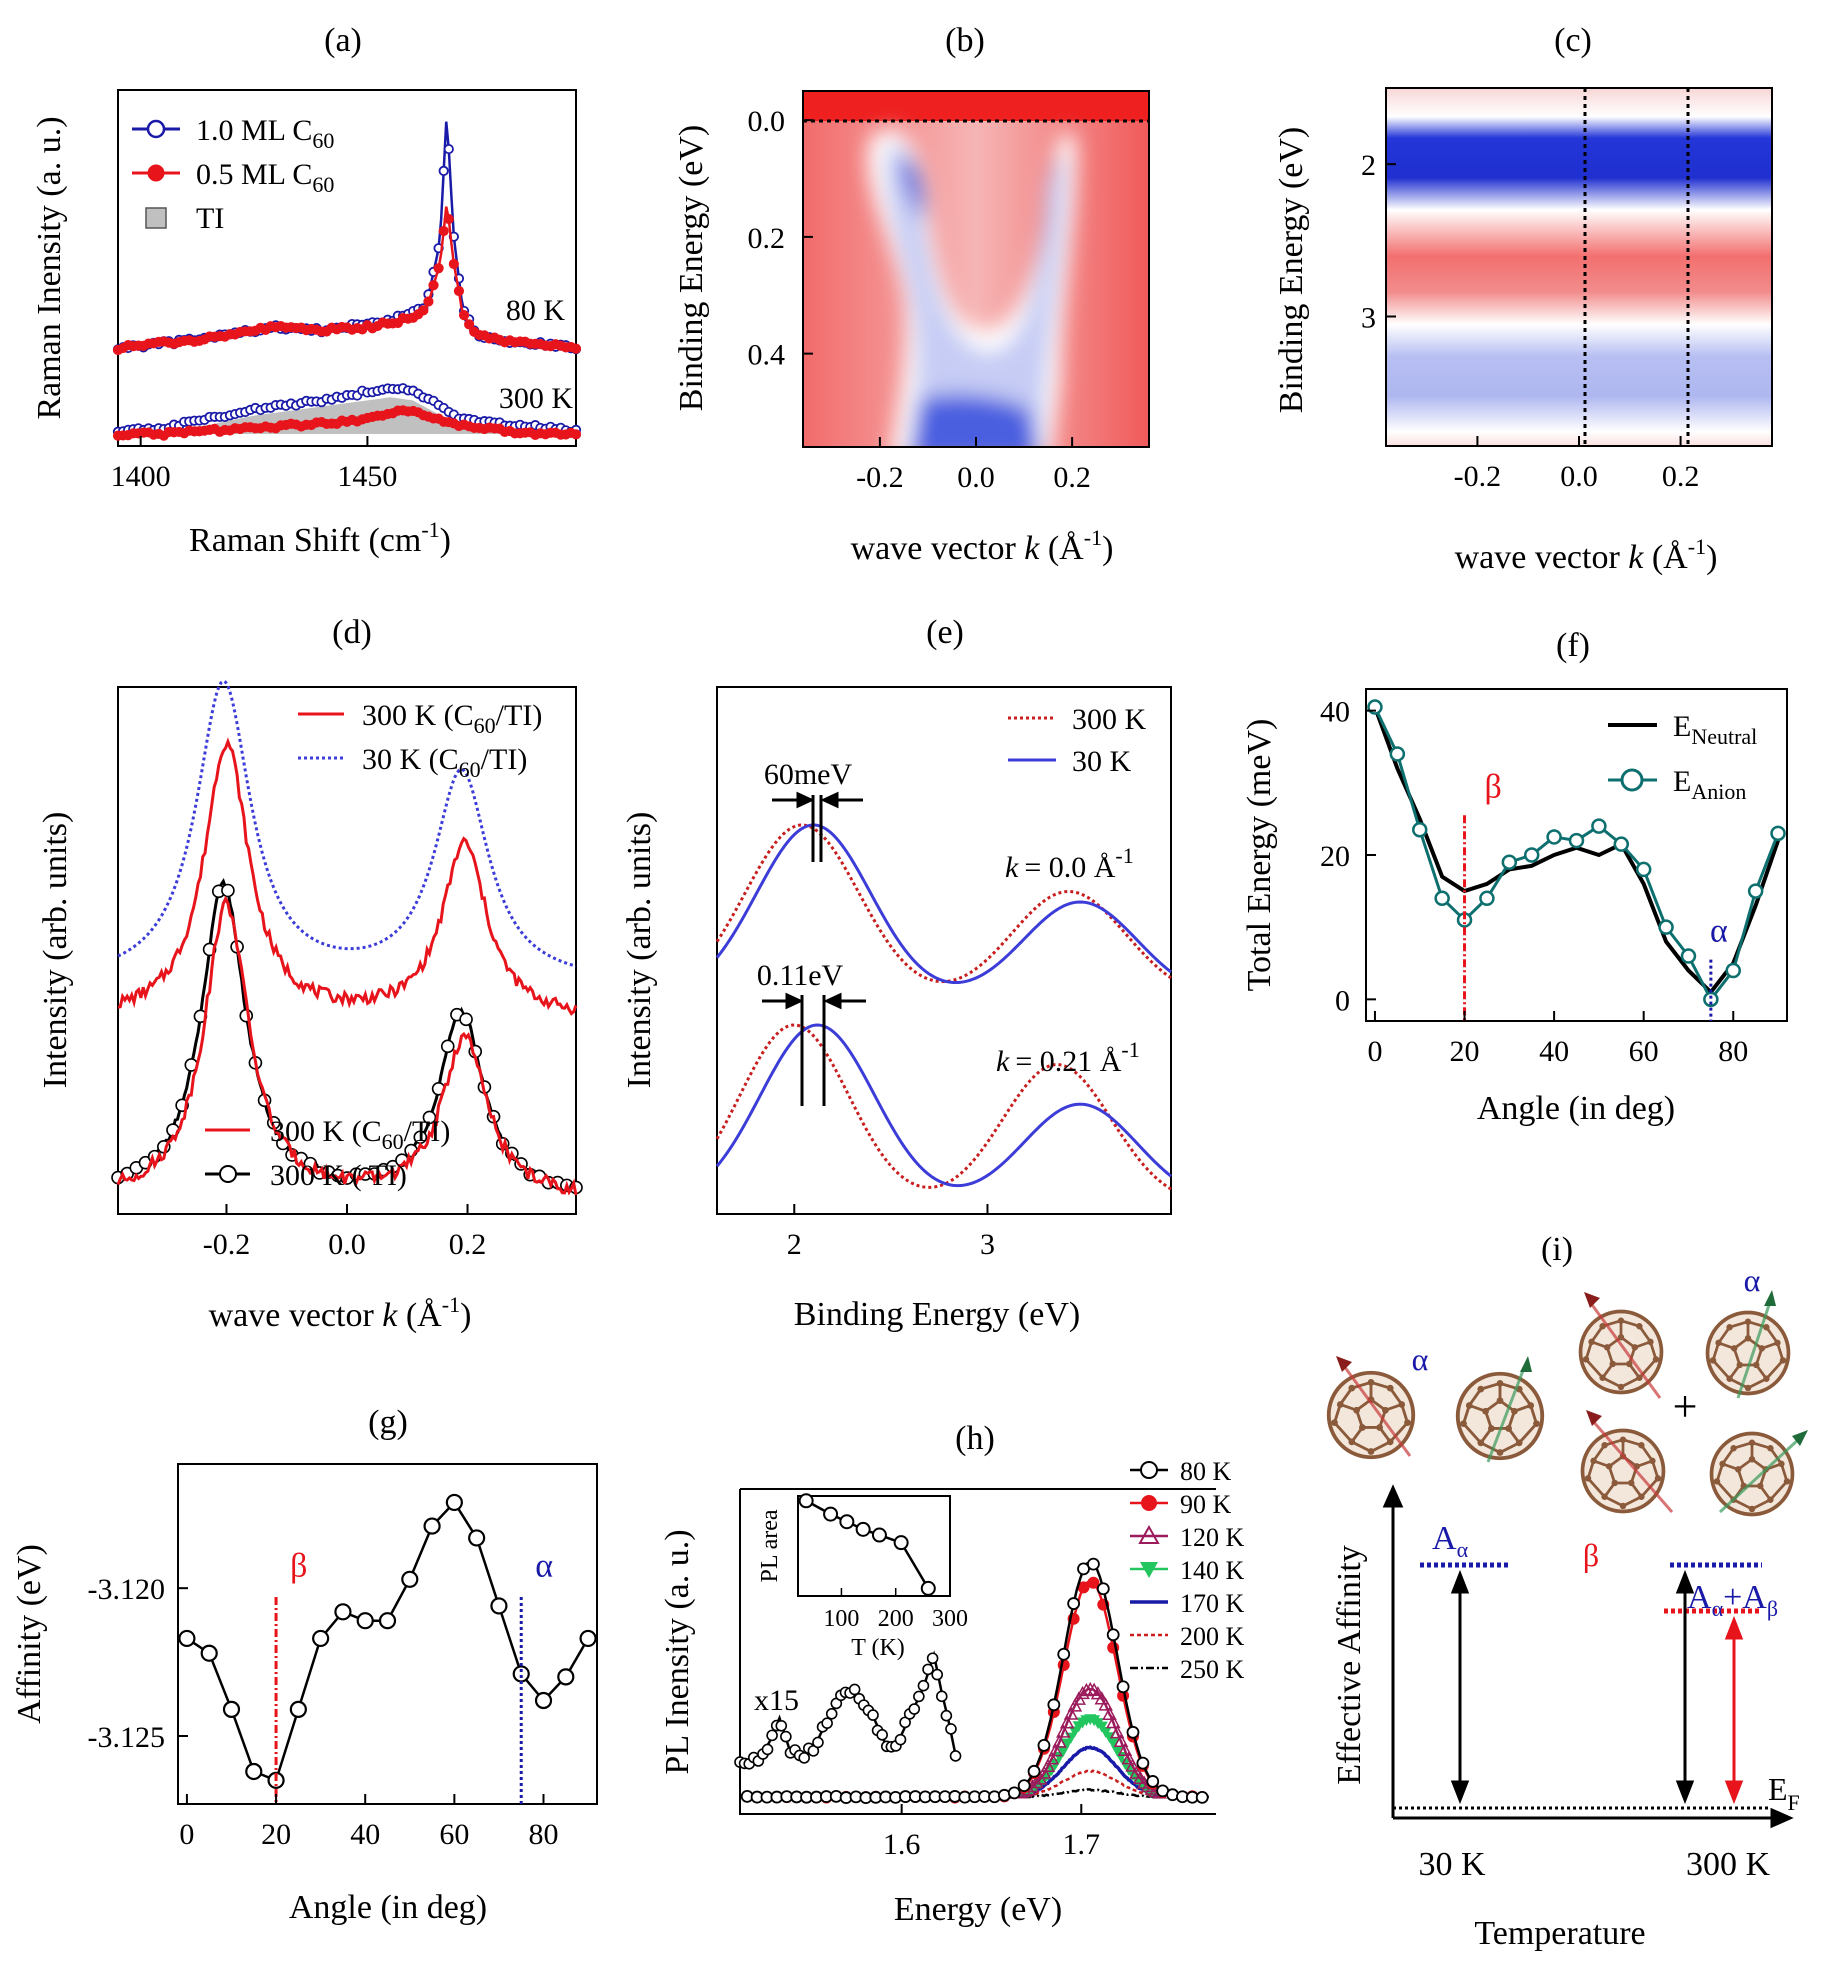 Image resolution: width=1830 pixels, height=1967 pixels. I want to click on panel-label-f: (f), so click(1573, 645).